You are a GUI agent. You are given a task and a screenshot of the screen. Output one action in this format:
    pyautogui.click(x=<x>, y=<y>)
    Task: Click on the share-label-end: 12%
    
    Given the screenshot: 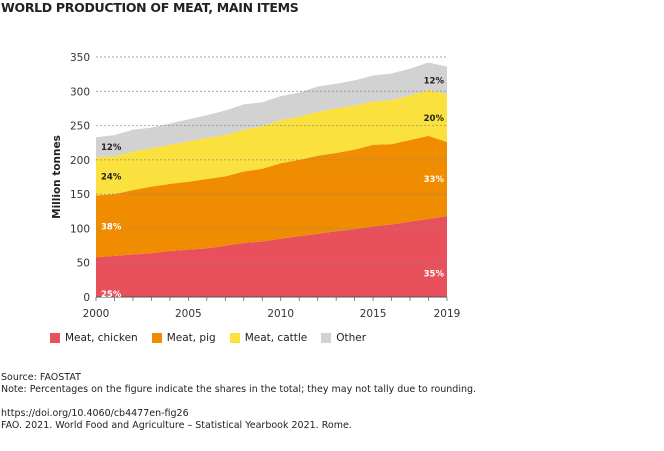 What is the action you would take?
    pyautogui.click(x=434, y=81)
    